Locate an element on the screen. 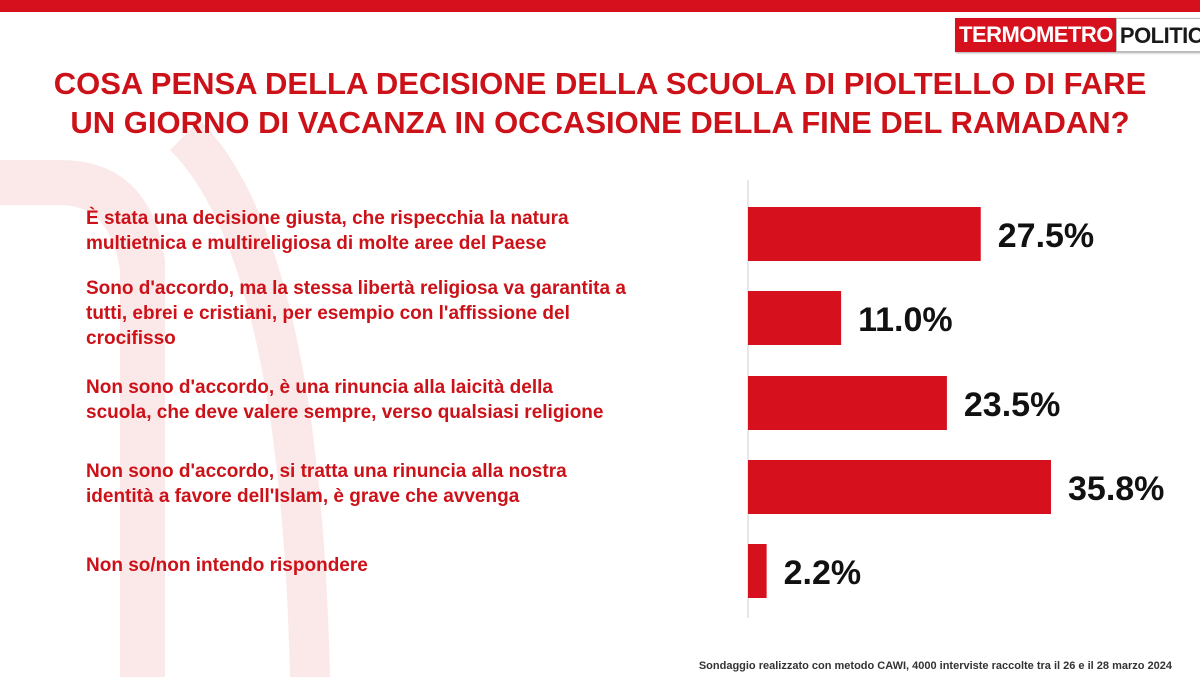  termometro-politico-logo: TERMOMETRO POLITICO is located at coordinates (1077, 35).